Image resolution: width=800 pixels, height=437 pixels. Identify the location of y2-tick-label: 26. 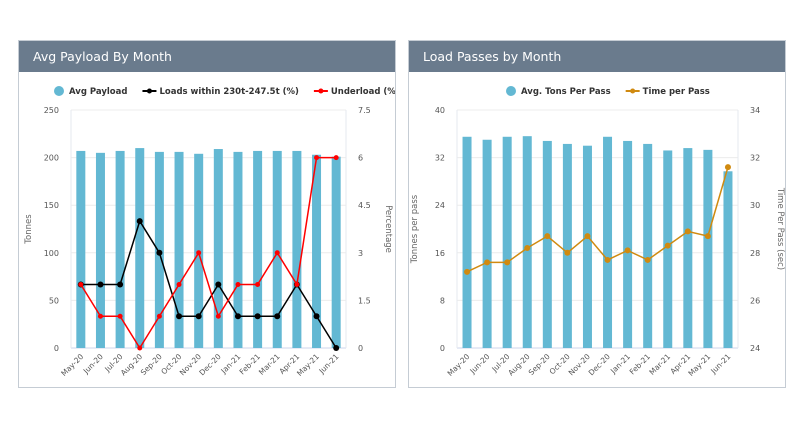
(755, 300).